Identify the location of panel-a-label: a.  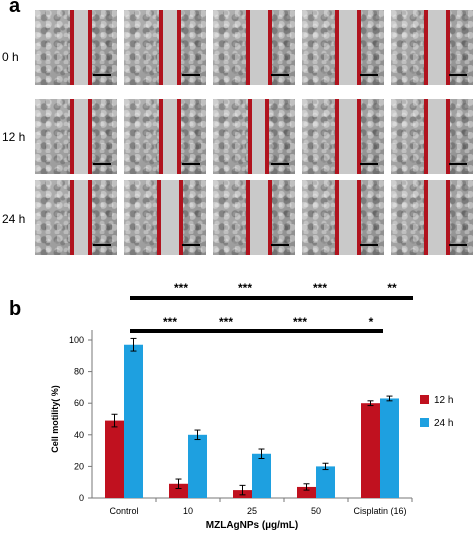
(15, 8).